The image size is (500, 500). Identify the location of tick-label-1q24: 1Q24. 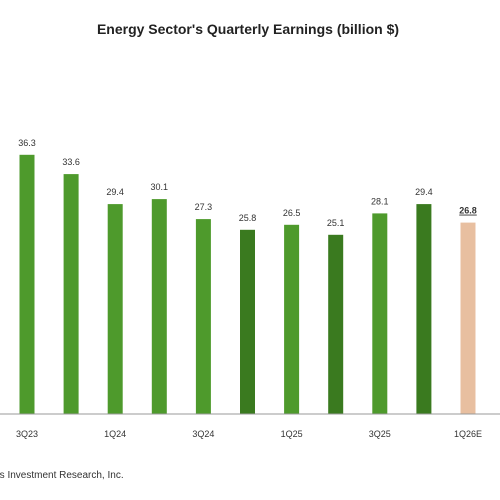
(115, 434).